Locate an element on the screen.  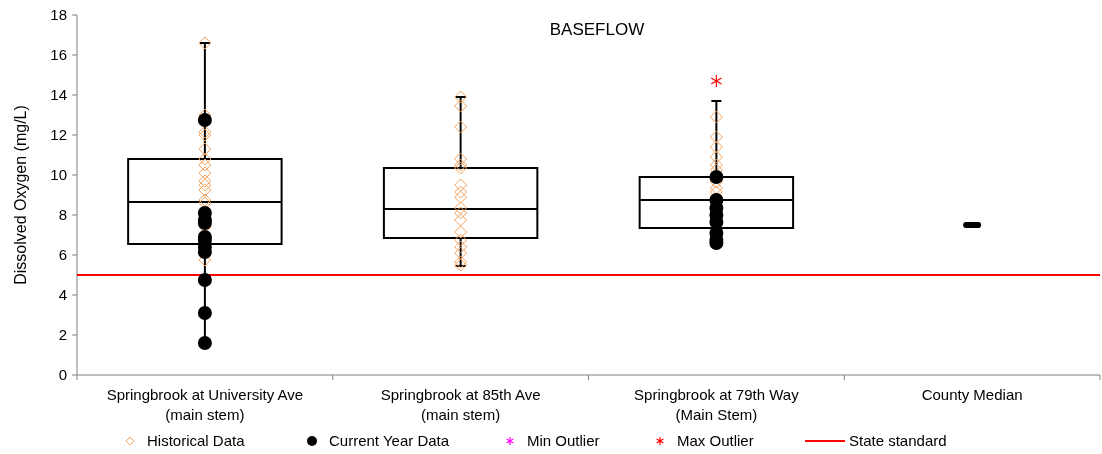
legend-label: Historical Data is located at coordinates (196, 440).